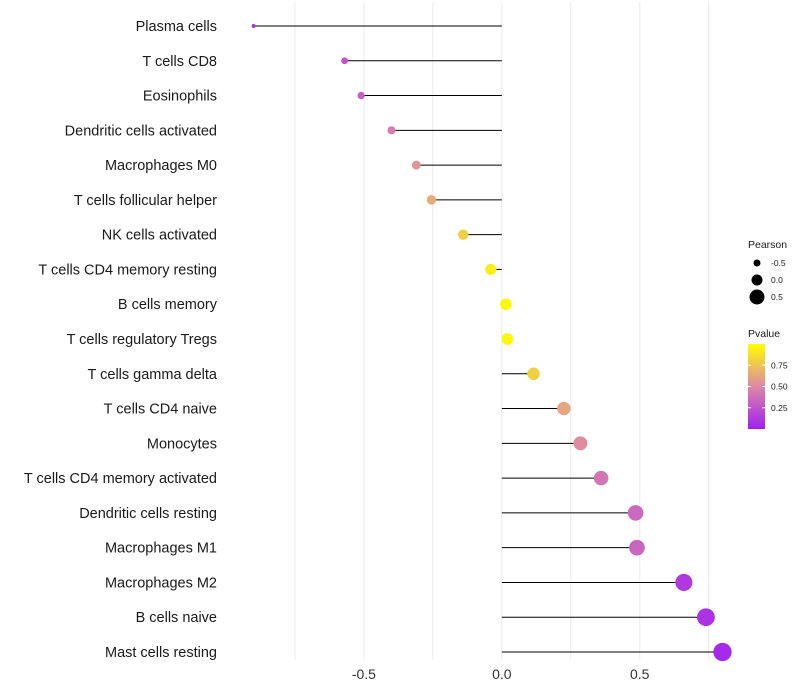 The image size is (800, 700). Describe the element at coordinates (141, 131) in the screenshot. I see `category-label: Dendritic cells activated` at that location.